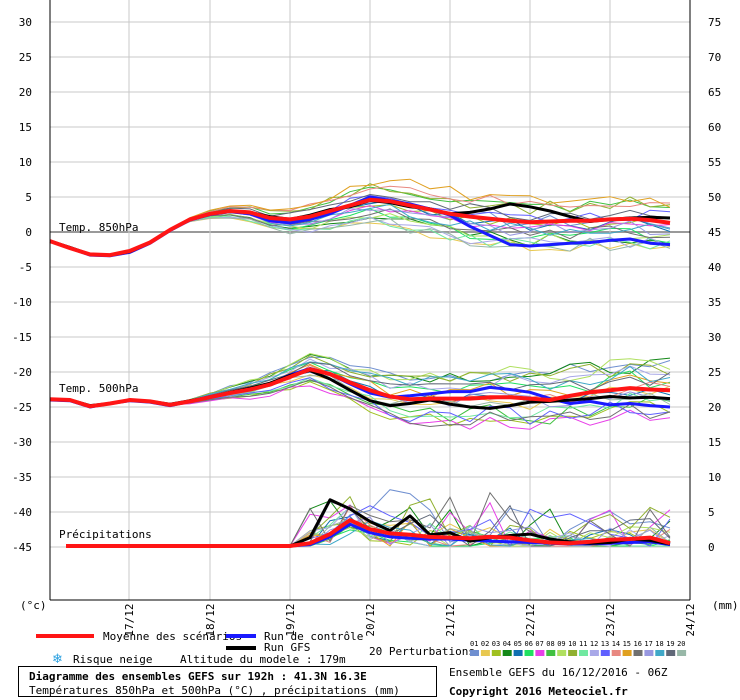 The width and height of the screenshot is (740, 700). Describe the element at coordinates (539, 644) in the screenshot. I see `perturbation-number: 07` at that location.